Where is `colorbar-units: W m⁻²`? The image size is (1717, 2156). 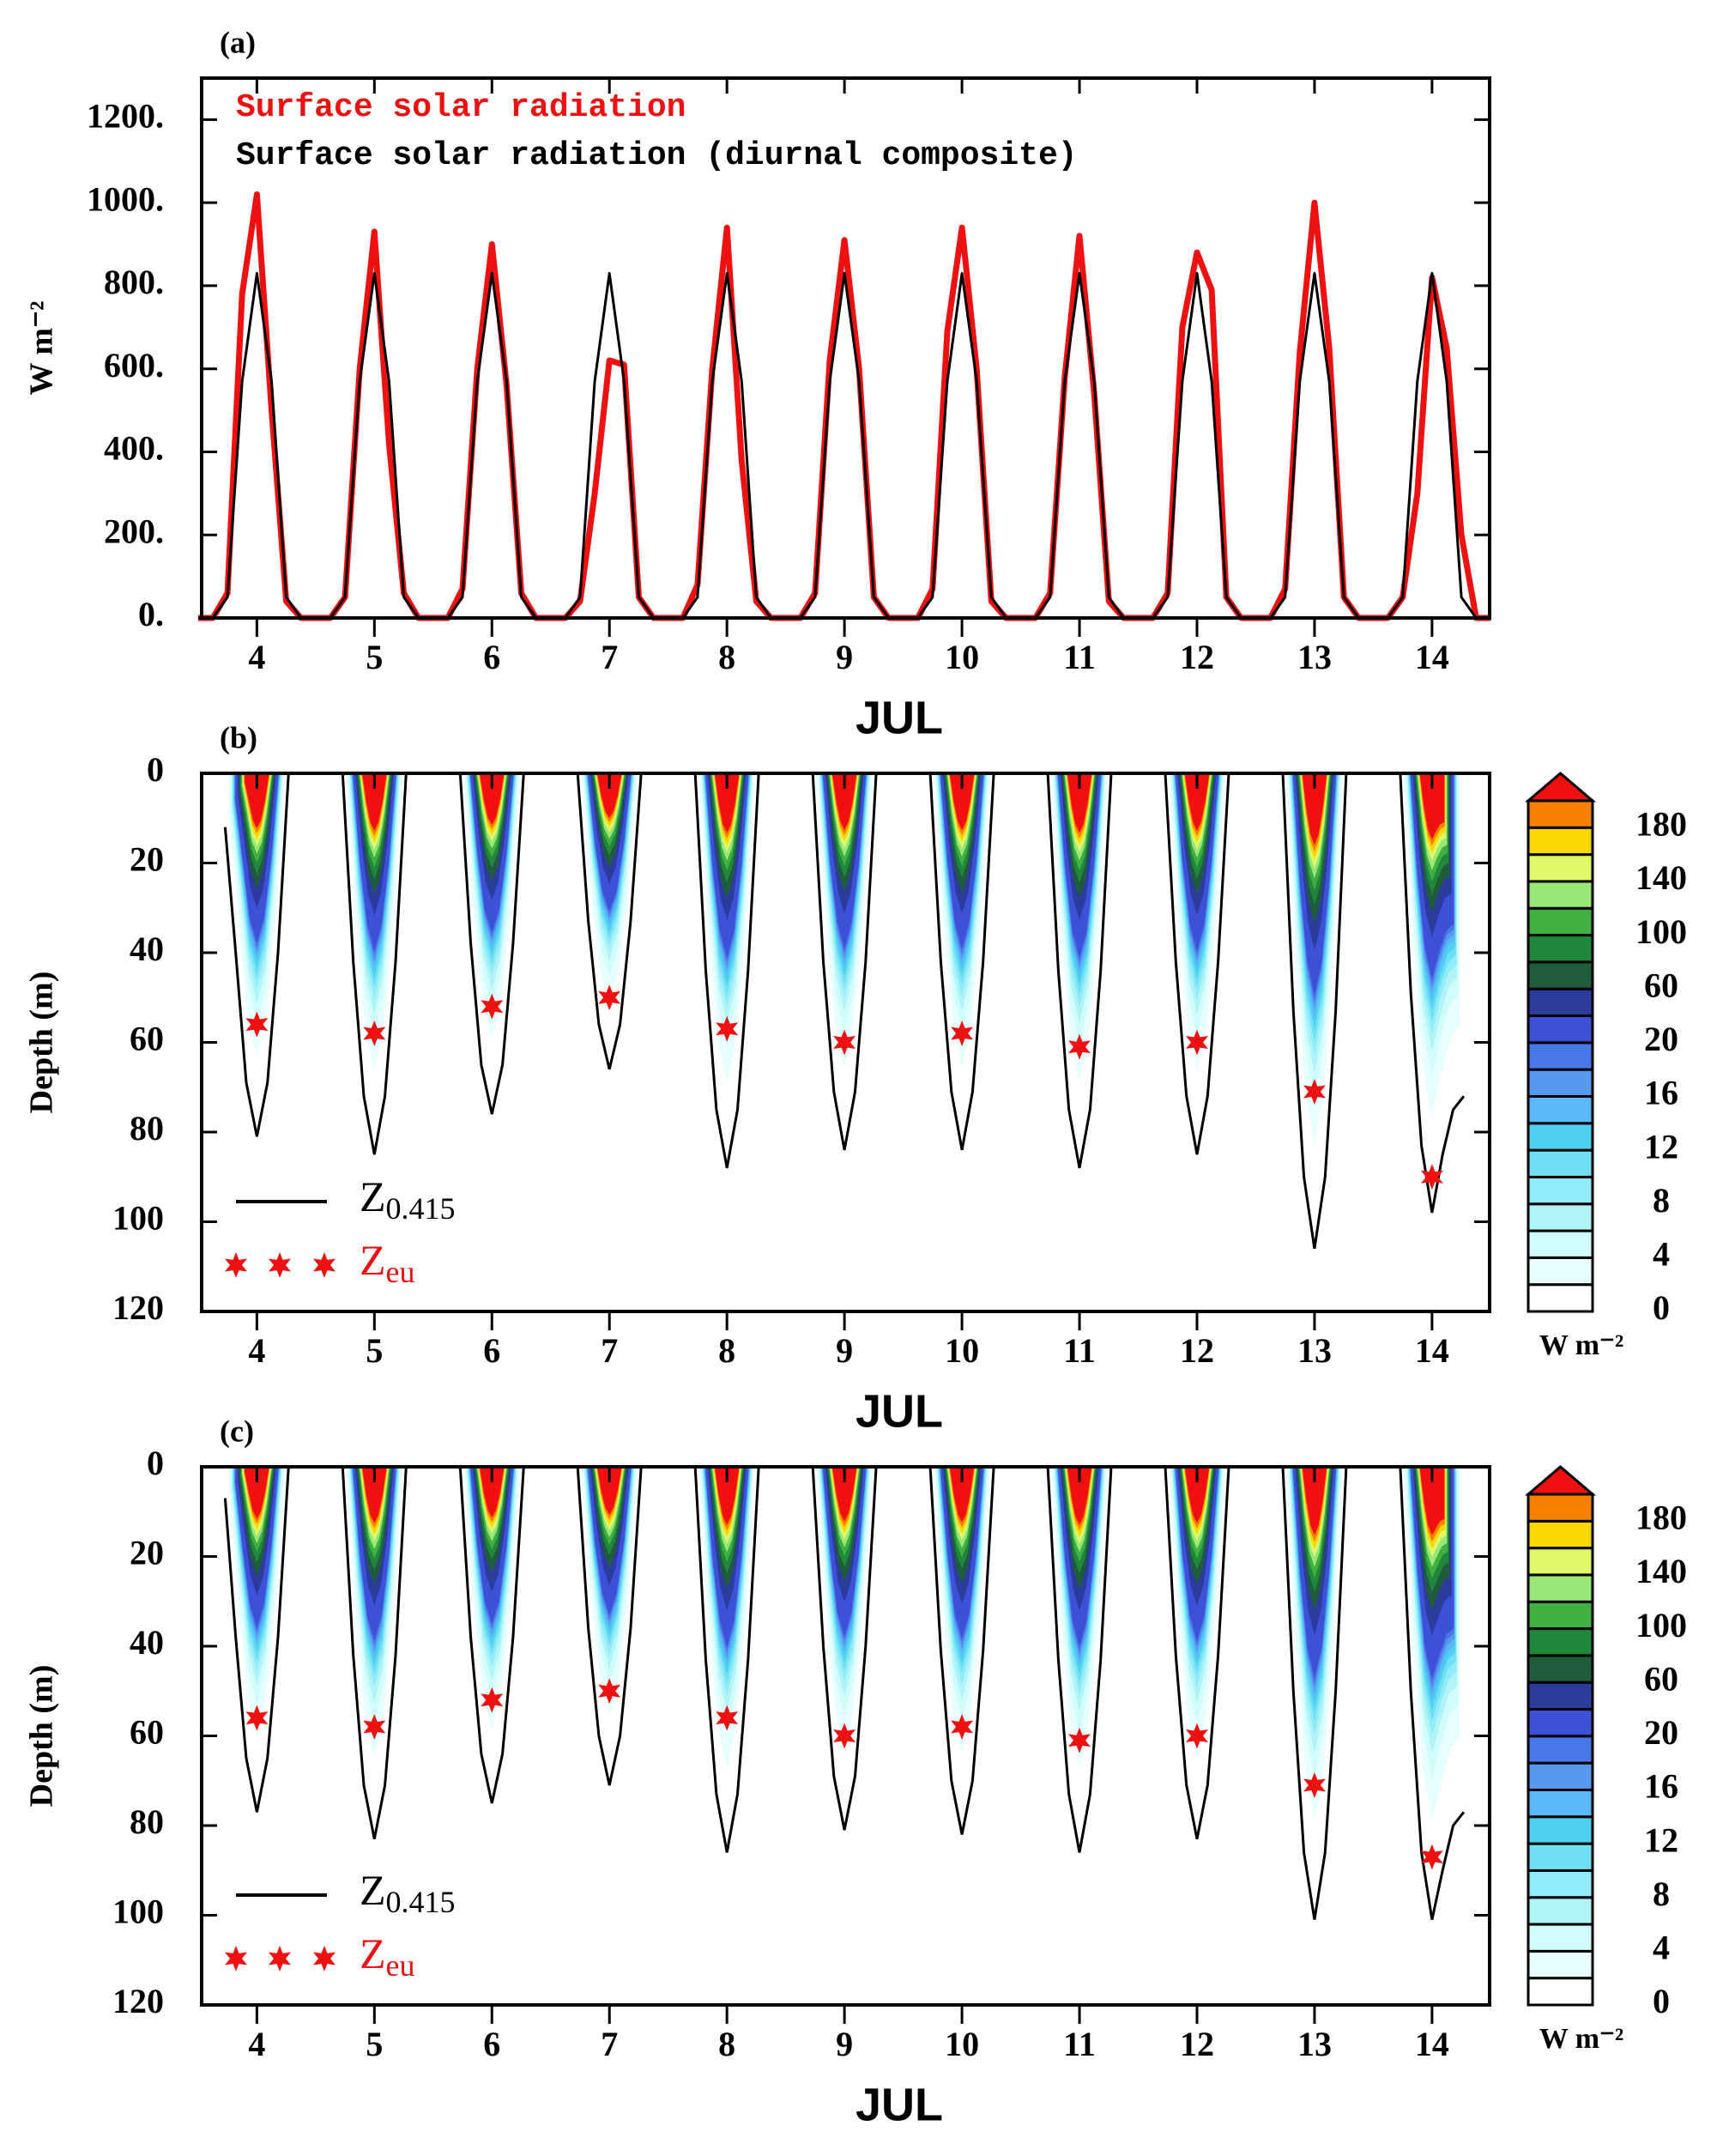
colorbar-units: W m⁻² is located at coordinates (1581, 1345).